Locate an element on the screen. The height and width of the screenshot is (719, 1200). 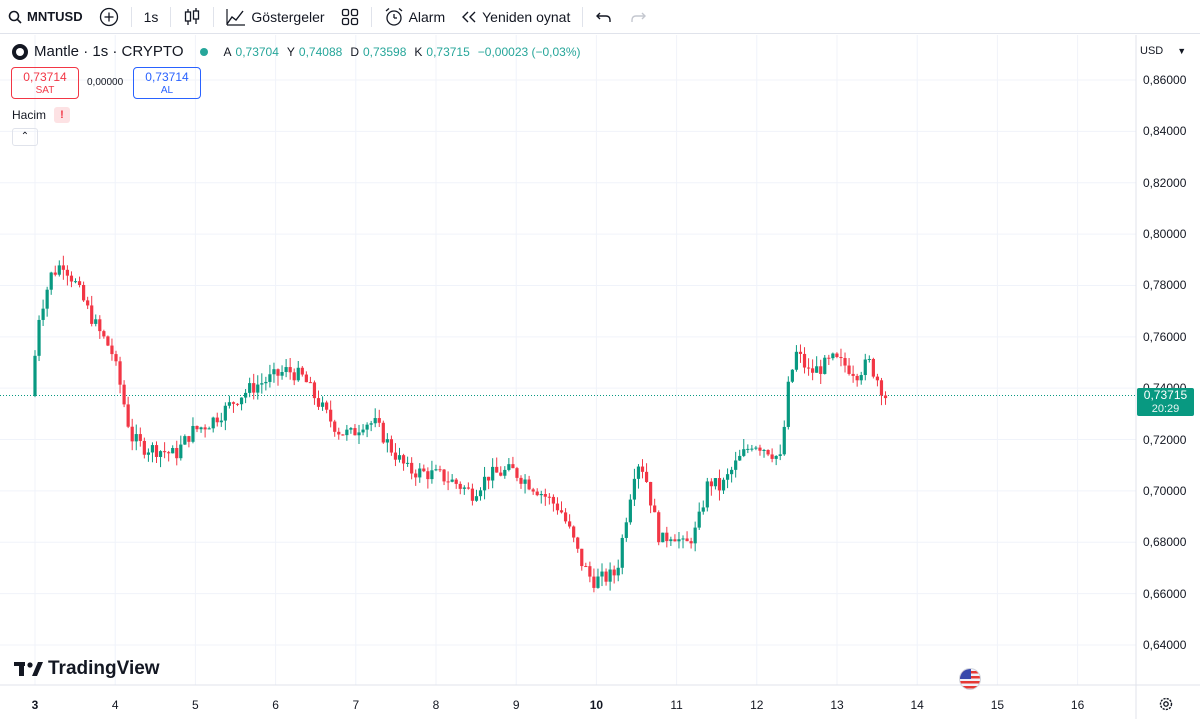
currency-selector: USD ▼ is located at coordinates (1163, 51).